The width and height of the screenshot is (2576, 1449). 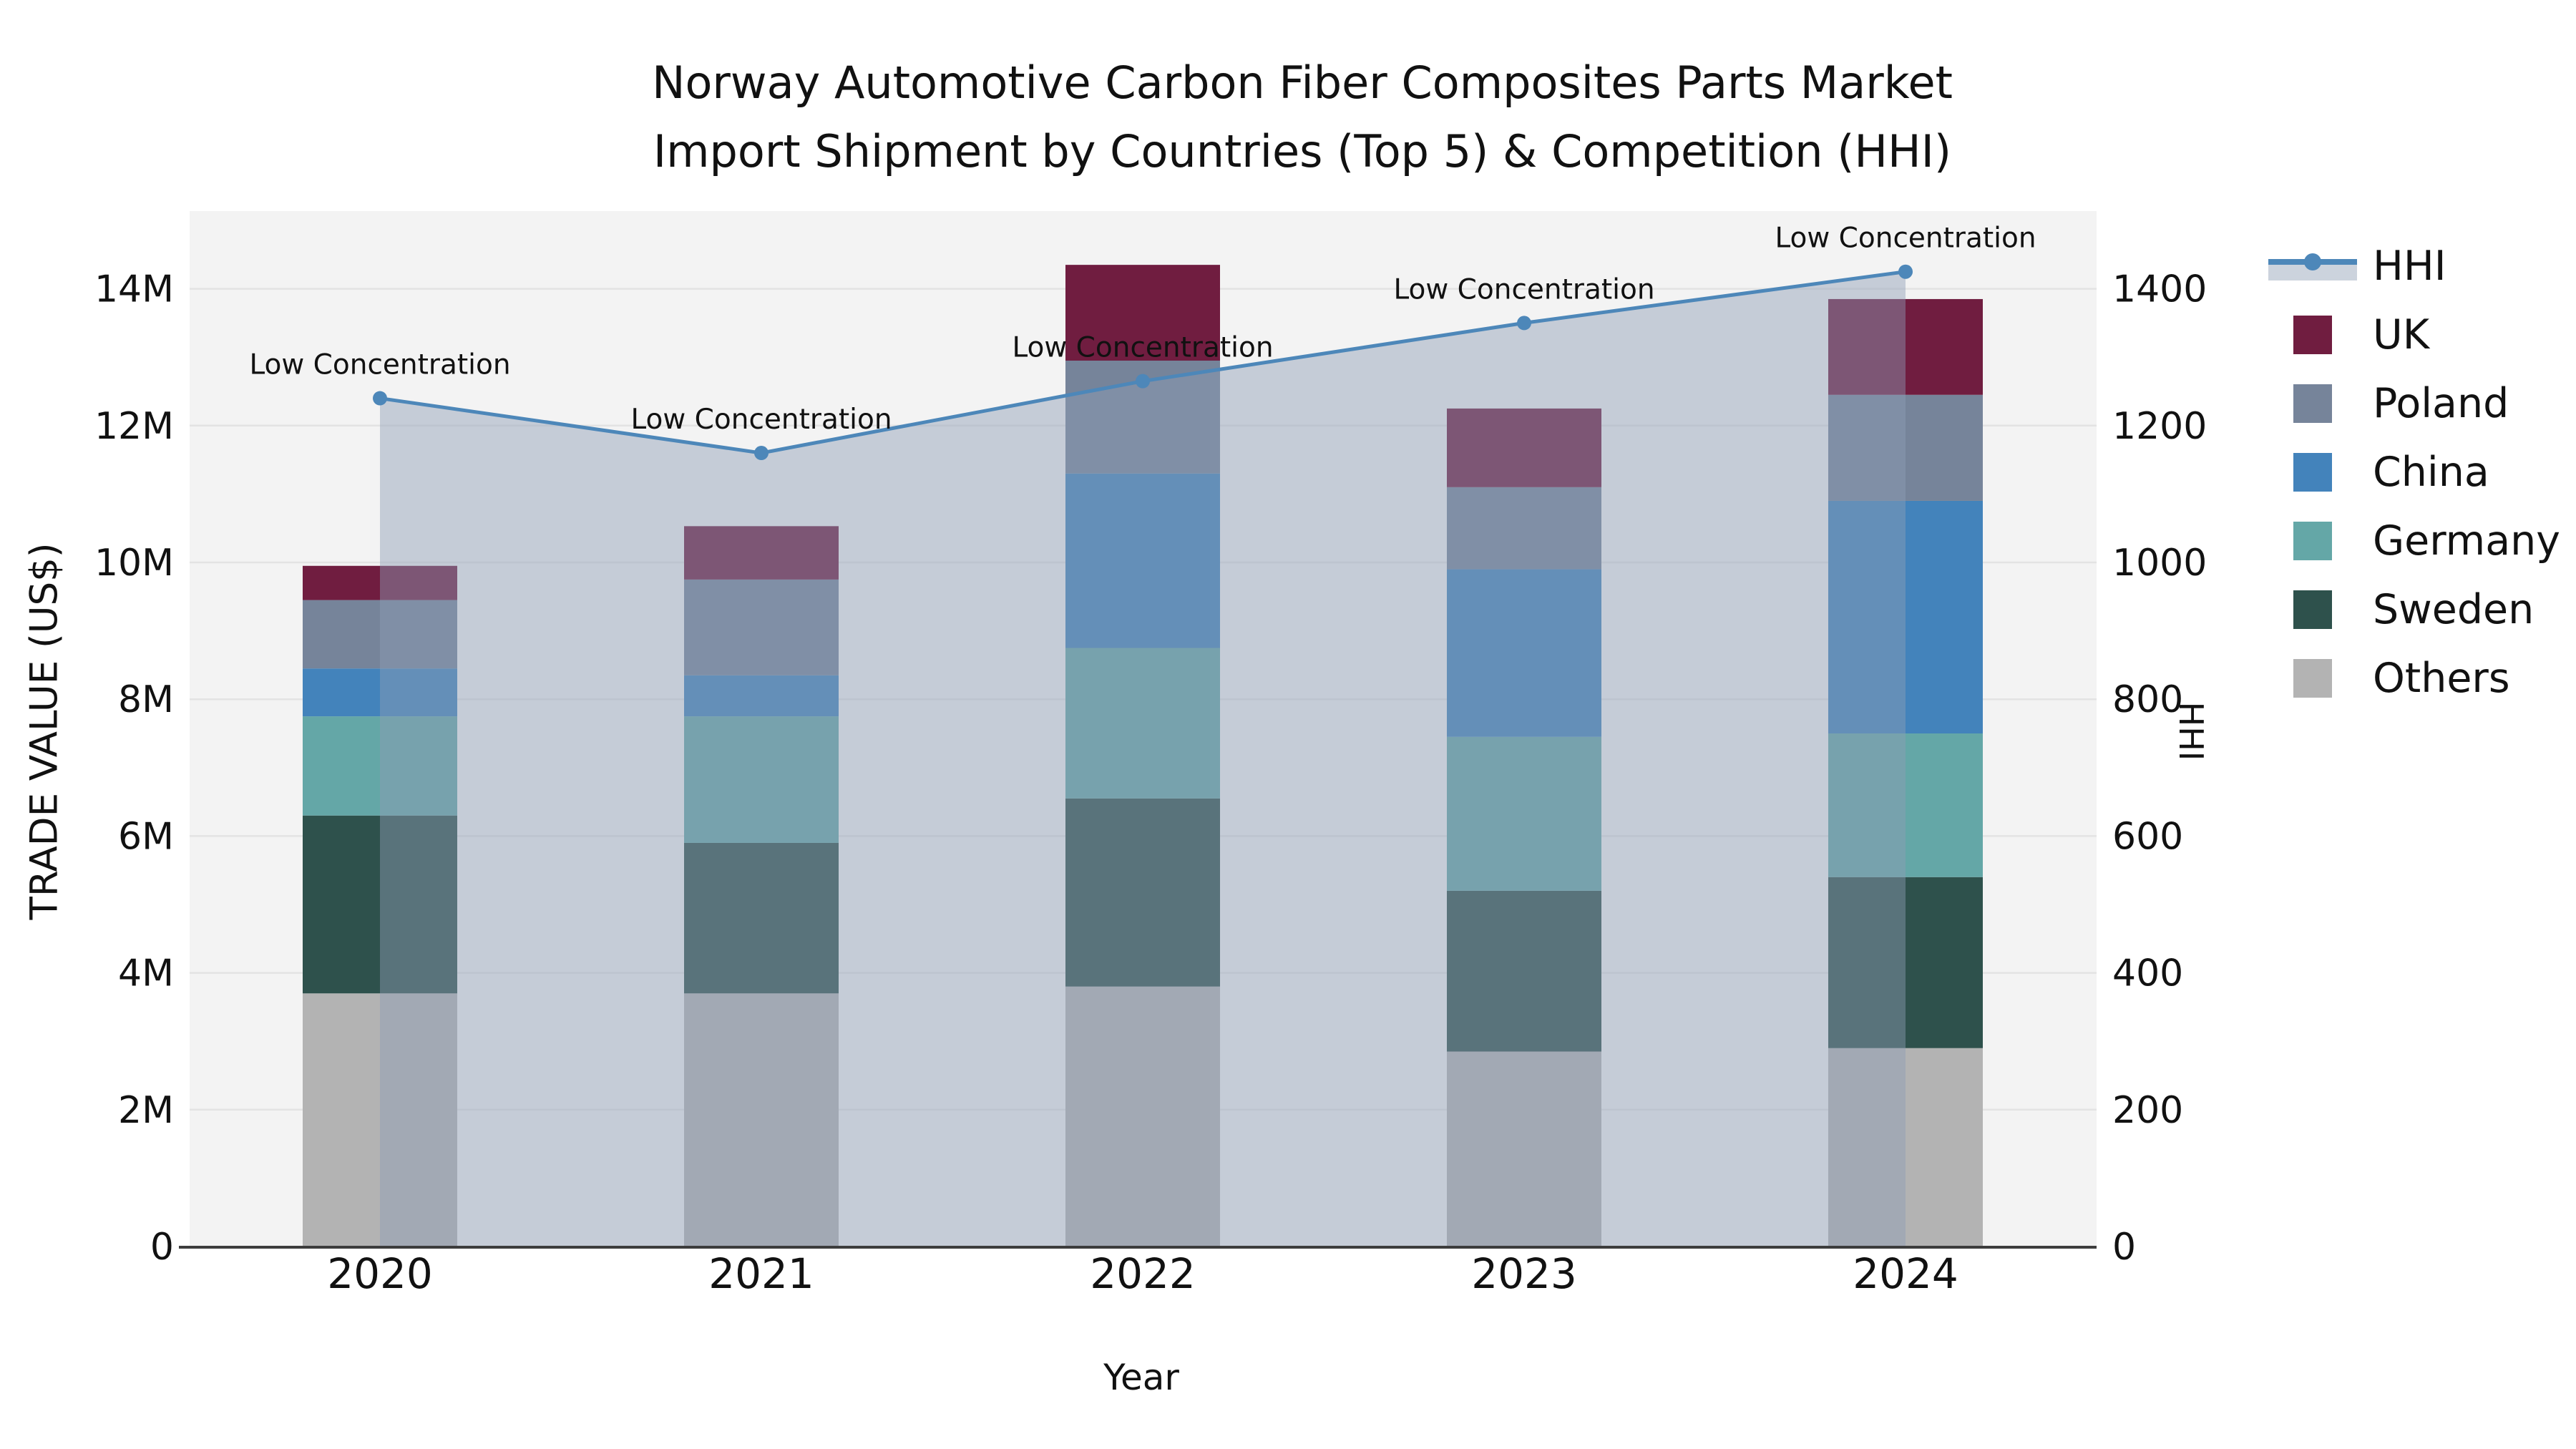 I want to click on legend-label: Germany, so click(x=2466, y=541).